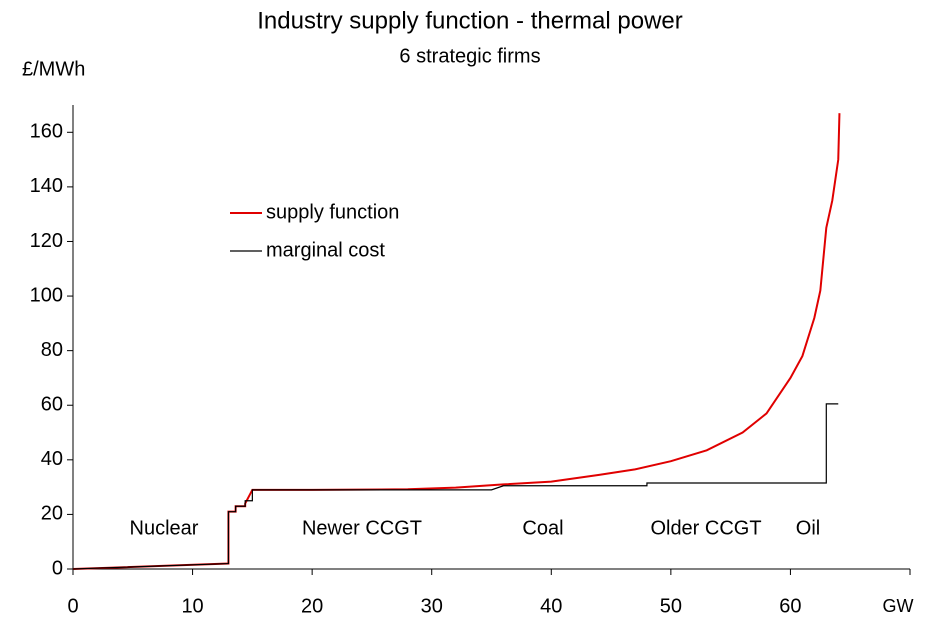 This screenshot has height=621, width=929. What do you see at coordinates (332, 212) in the screenshot?
I see `legend-label: supply function` at bounding box center [332, 212].